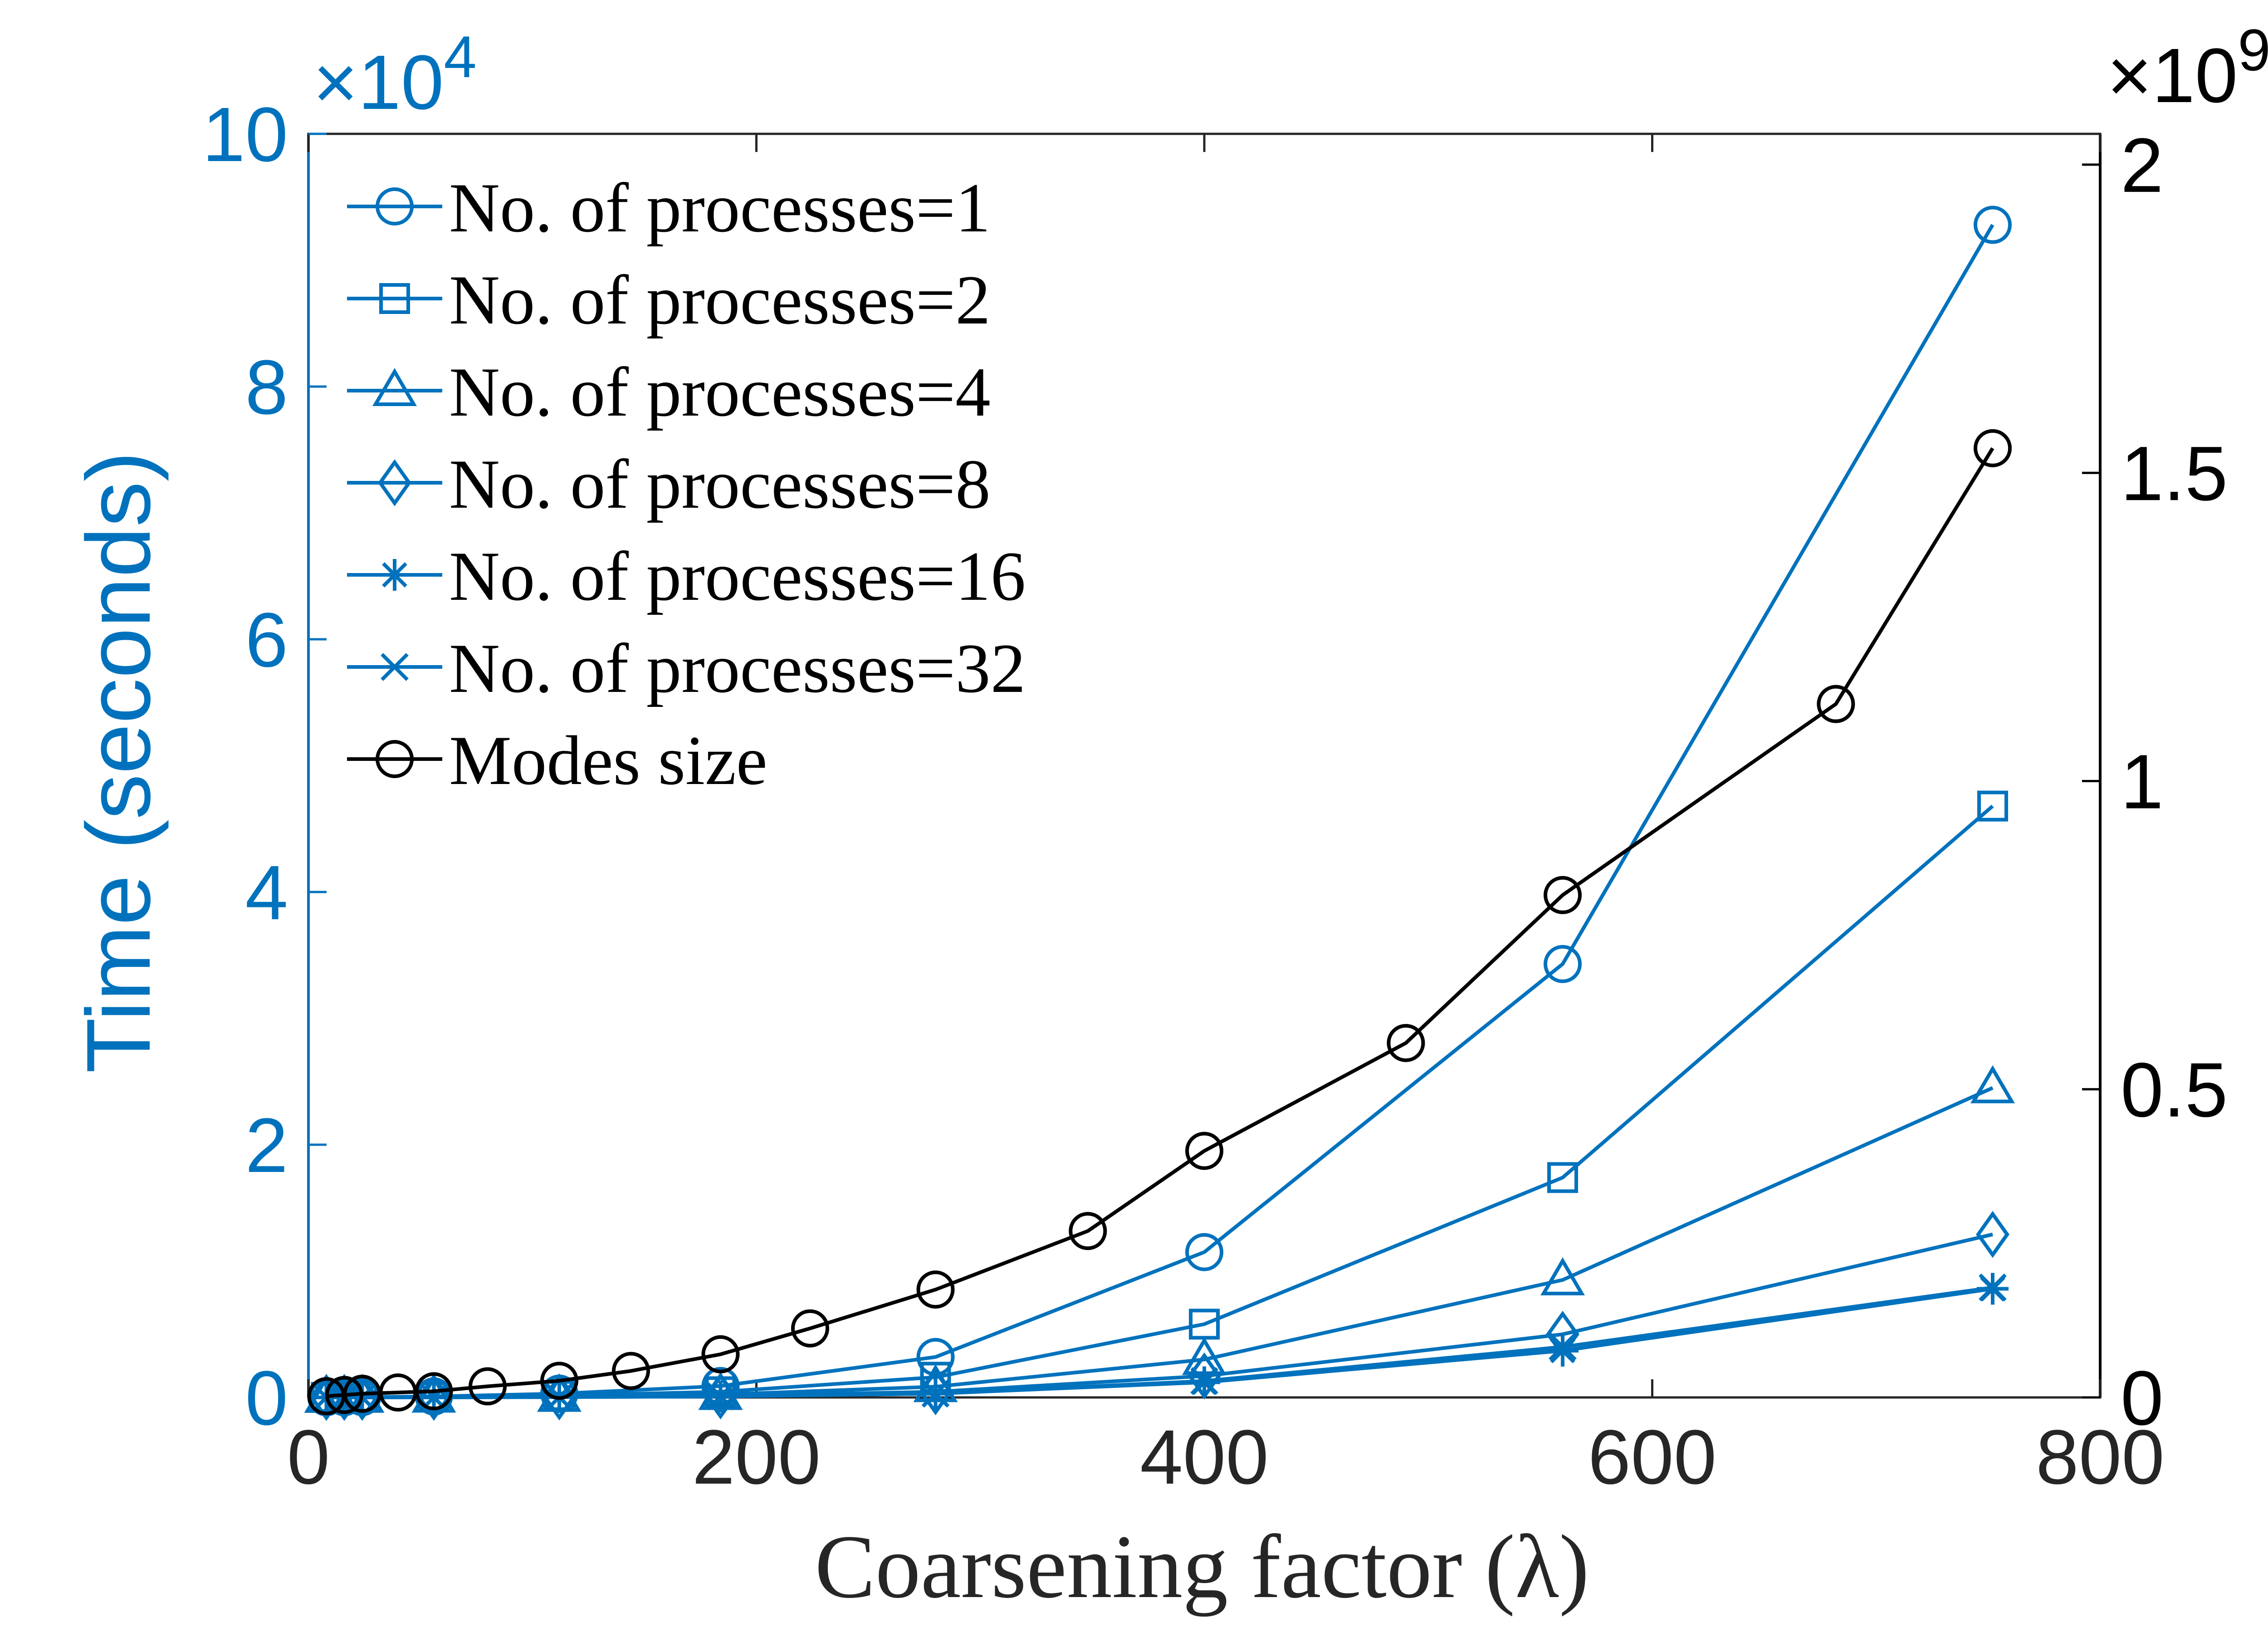 Image resolution: width=2268 pixels, height=1632 pixels. Describe the element at coordinates (2142, 166) in the screenshot. I see `y-right-tick-label: 2` at that location.